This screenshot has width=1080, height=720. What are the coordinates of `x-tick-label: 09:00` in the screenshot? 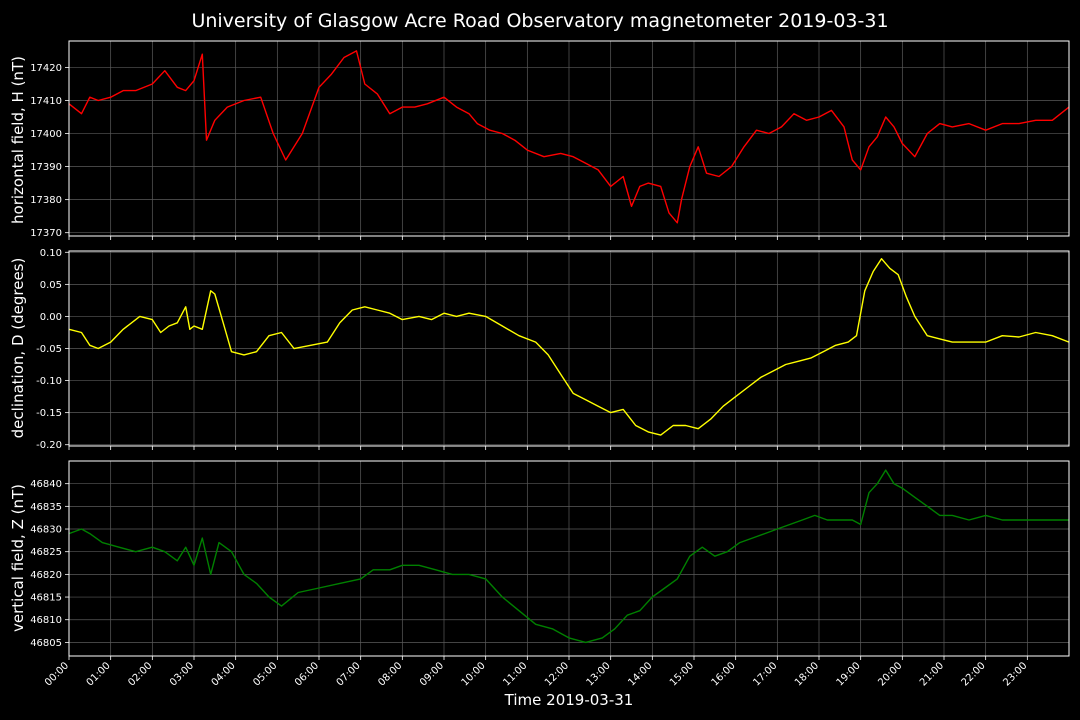 It's located at (432, 674).